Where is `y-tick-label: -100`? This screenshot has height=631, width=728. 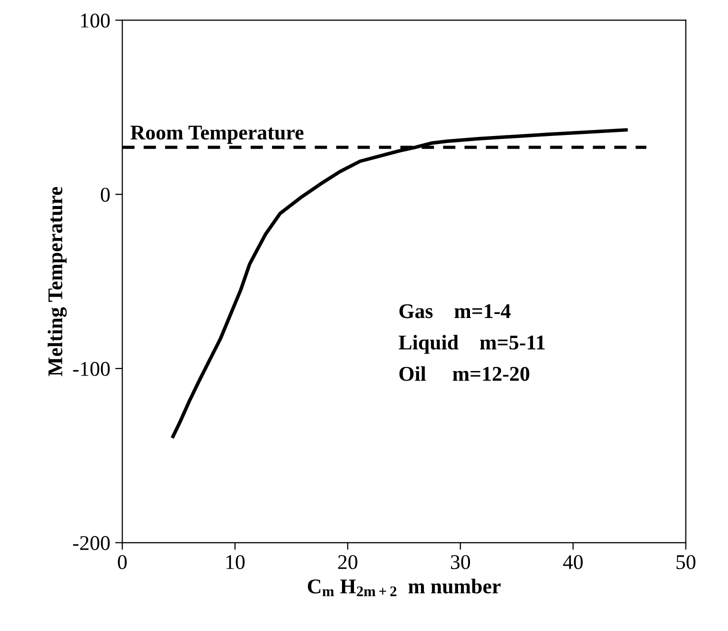
y-tick-label: -100 is located at coordinates (91, 369).